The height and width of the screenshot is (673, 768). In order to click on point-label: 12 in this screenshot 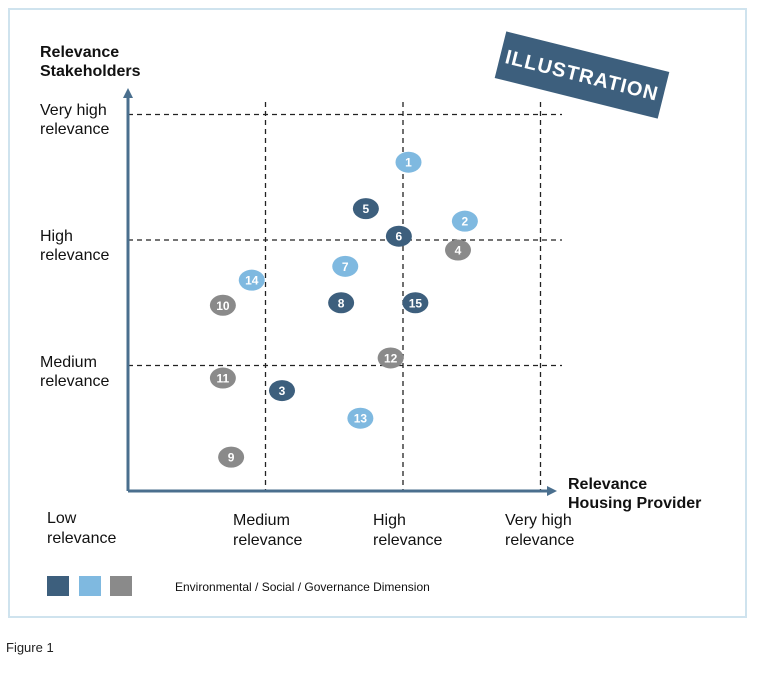, I will do `click(391, 358)`.